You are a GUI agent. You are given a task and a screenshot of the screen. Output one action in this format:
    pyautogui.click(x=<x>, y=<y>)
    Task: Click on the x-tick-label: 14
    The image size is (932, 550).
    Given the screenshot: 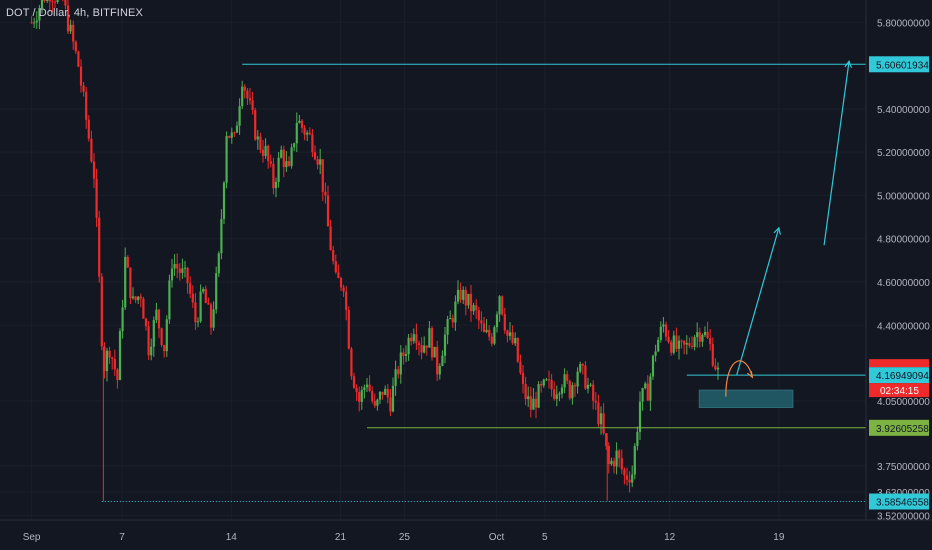 What is the action you would take?
    pyautogui.click(x=232, y=537)
    